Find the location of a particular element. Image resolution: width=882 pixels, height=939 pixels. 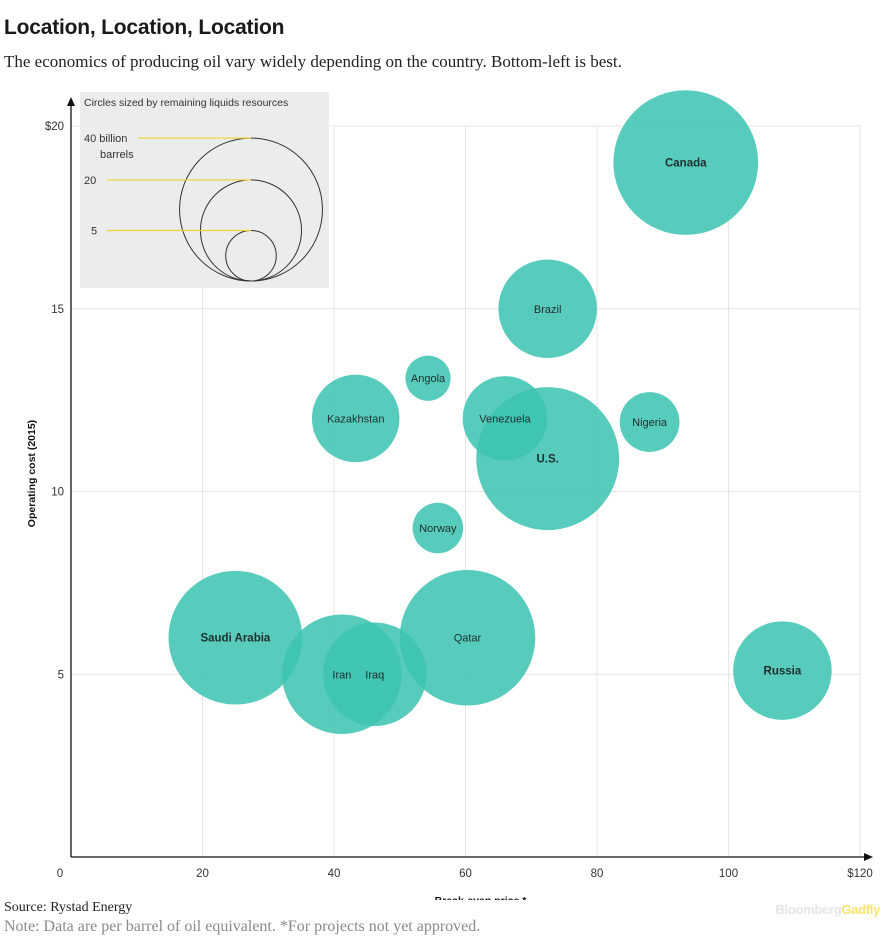

bubble-angola is located at coordinates (428, 378).